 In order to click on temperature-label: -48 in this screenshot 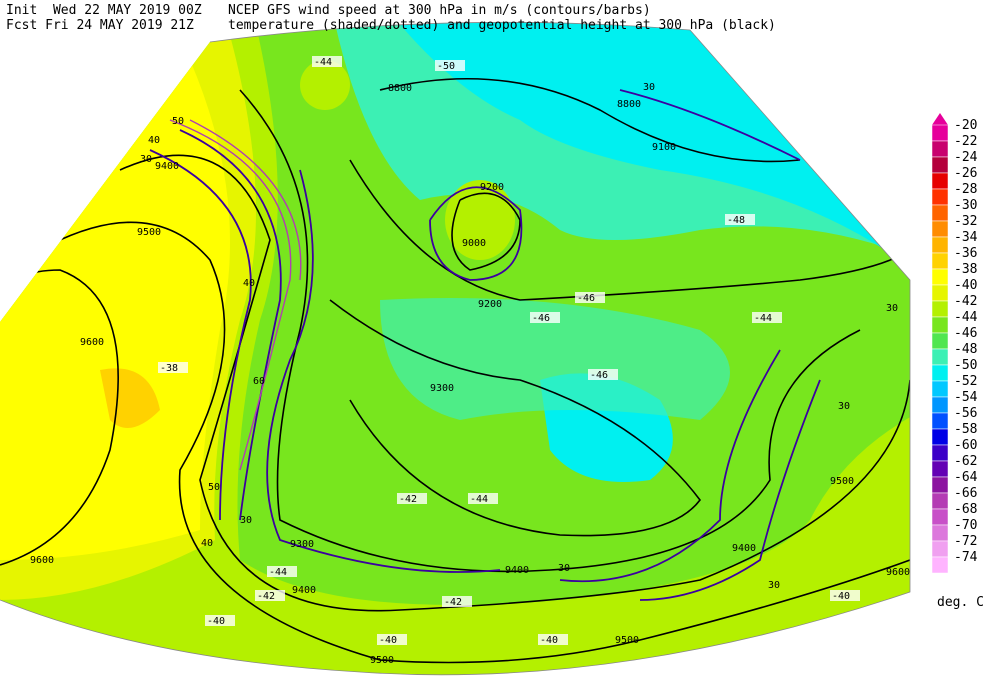, I will do `click(736, 220)`.